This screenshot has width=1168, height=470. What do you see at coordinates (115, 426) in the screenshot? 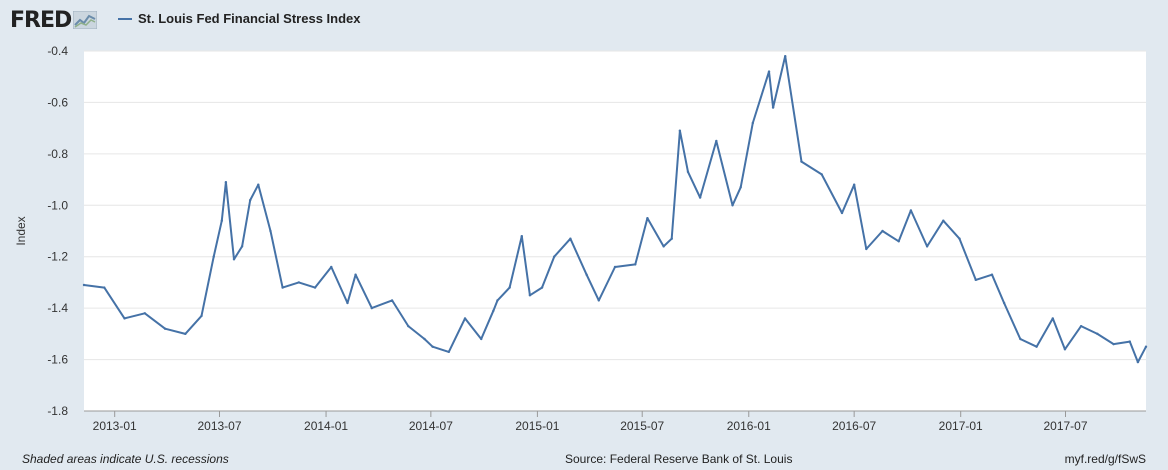
I see `x-tick-label: 2013-01` at bounding box center [115, 426].